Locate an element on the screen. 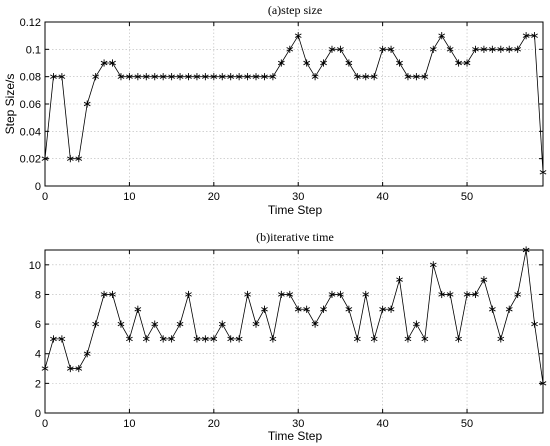  y-tick-label: 4 is located at coordinates (38, 355).